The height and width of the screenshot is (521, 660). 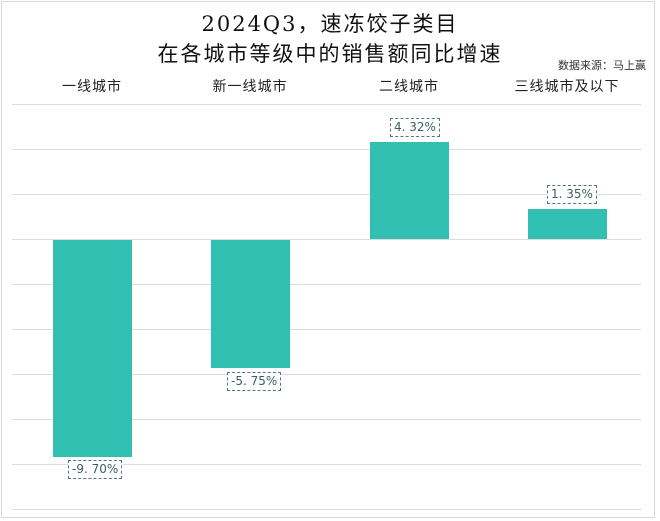 I want to click on zero-baseline, so click(x=326, y=239).